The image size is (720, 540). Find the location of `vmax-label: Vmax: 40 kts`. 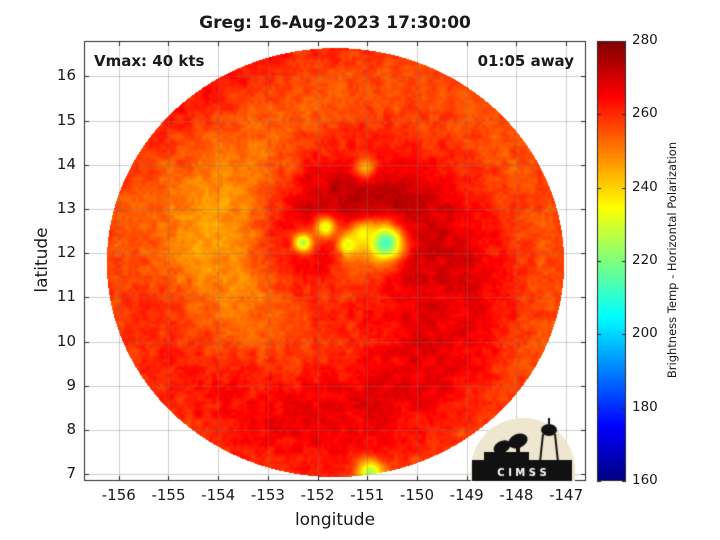

vmax-label: Vmax: 40 kts is located at coordinates (149, 61).